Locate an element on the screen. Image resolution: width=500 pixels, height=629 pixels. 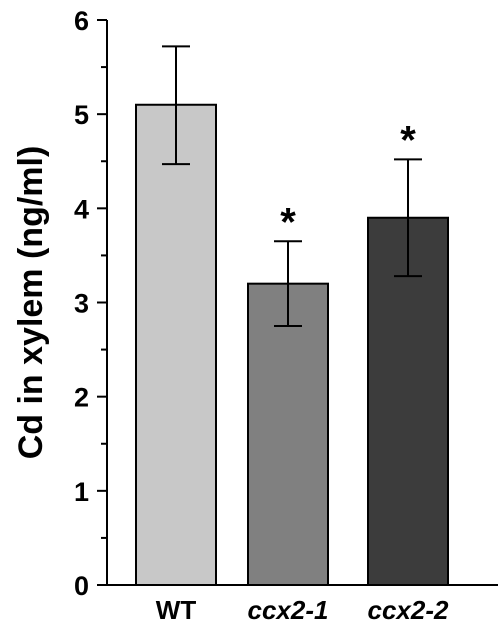
x-category-label: ccx2-1 is located at coordinates (288, 610).